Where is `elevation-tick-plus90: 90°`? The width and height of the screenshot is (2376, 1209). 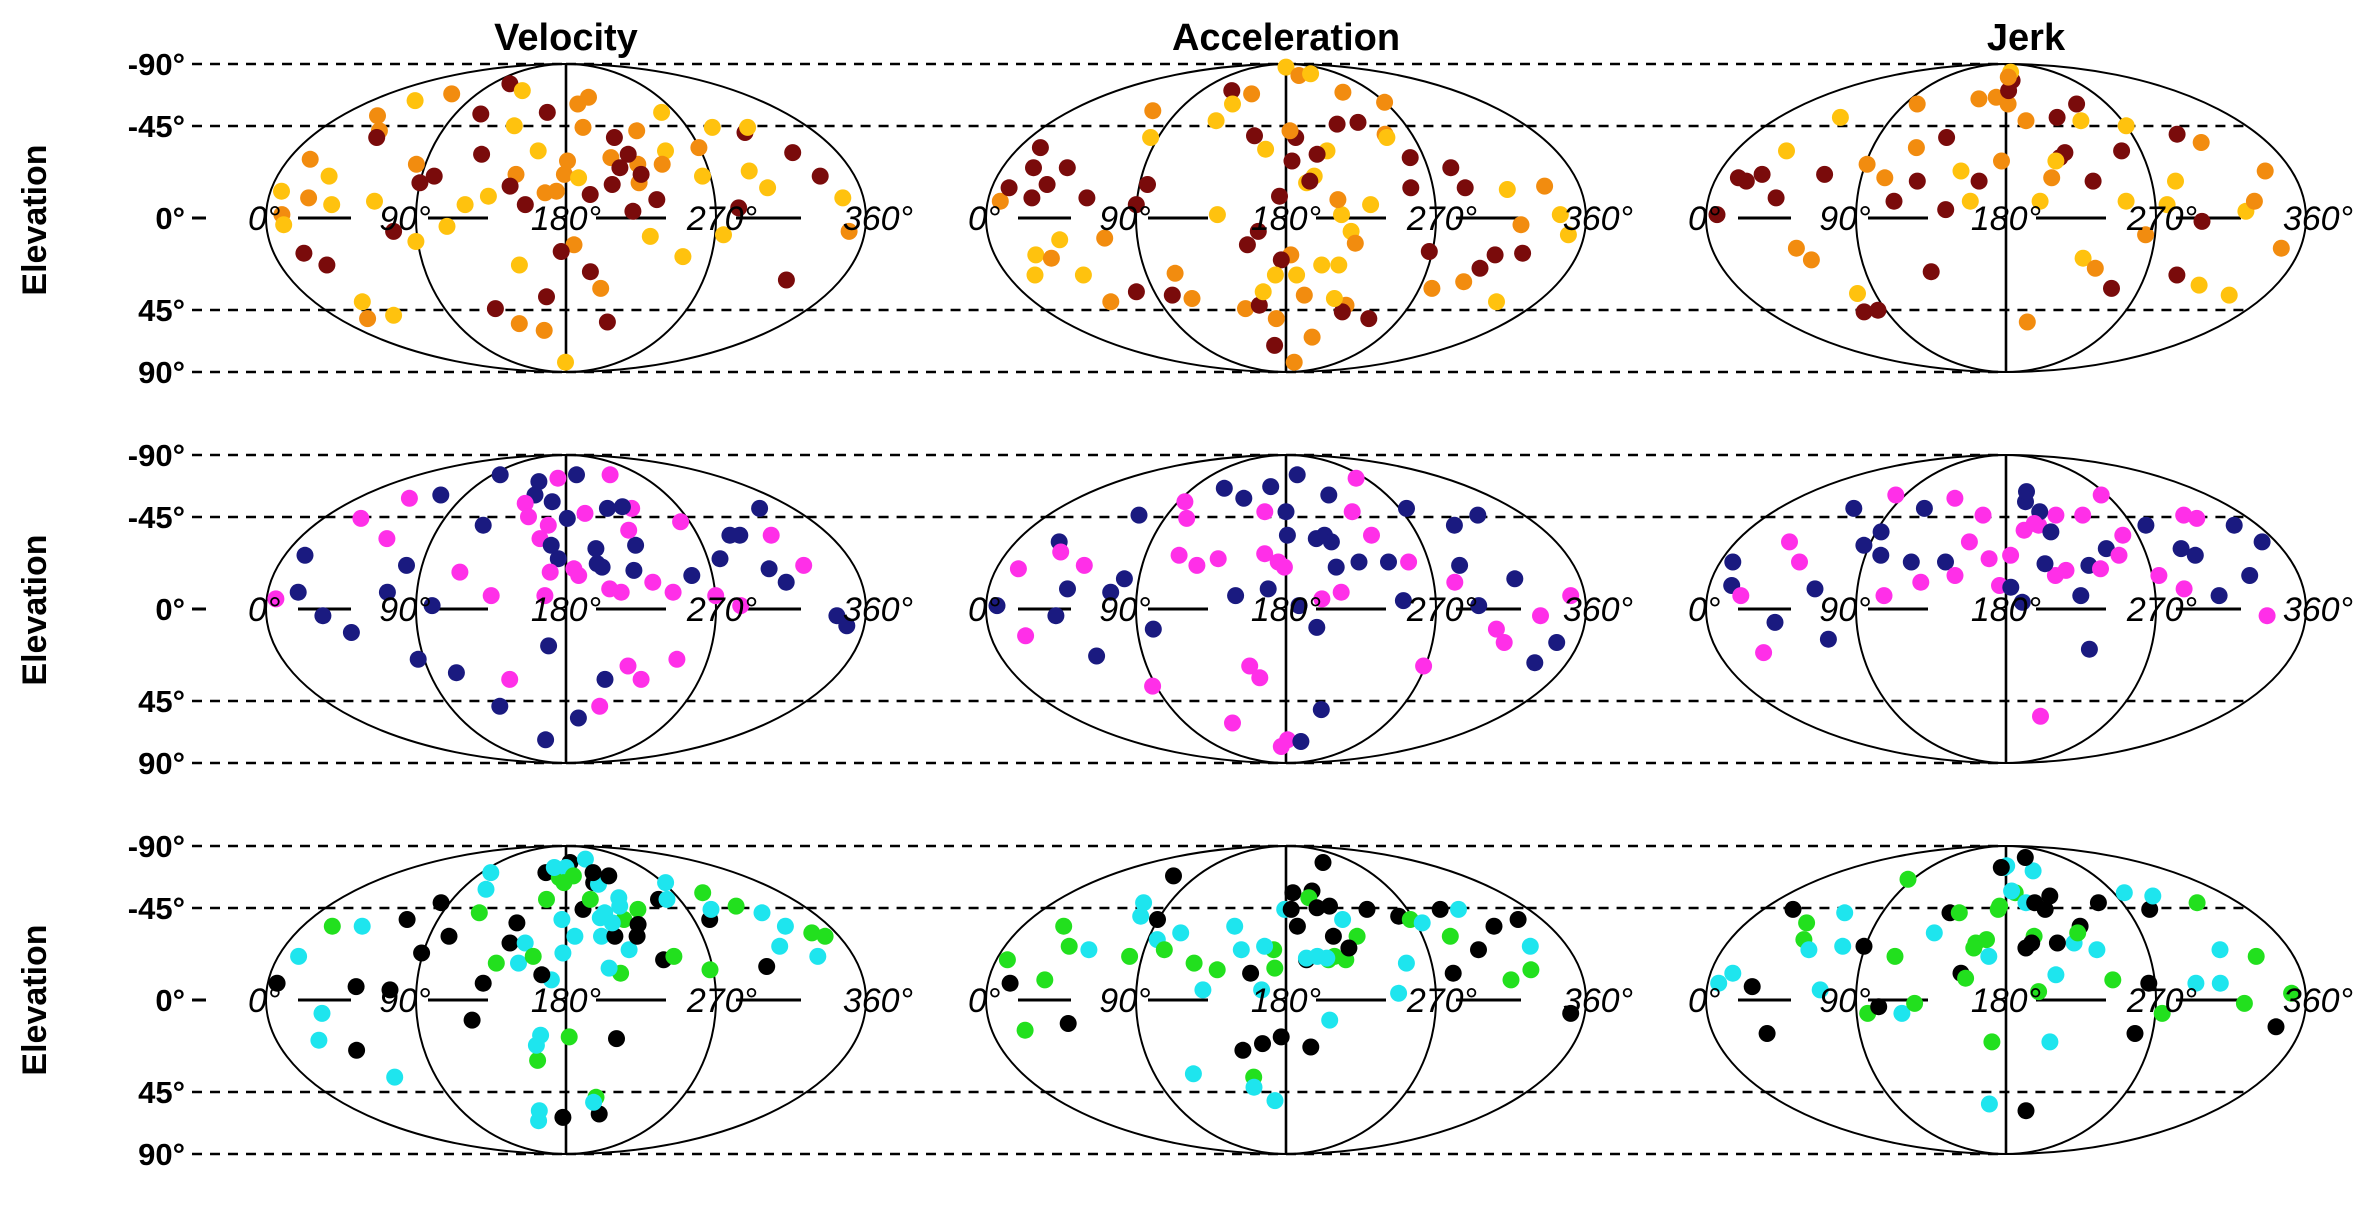 elevation-tick-plus90: 90° is located at coordinates (161, 372).